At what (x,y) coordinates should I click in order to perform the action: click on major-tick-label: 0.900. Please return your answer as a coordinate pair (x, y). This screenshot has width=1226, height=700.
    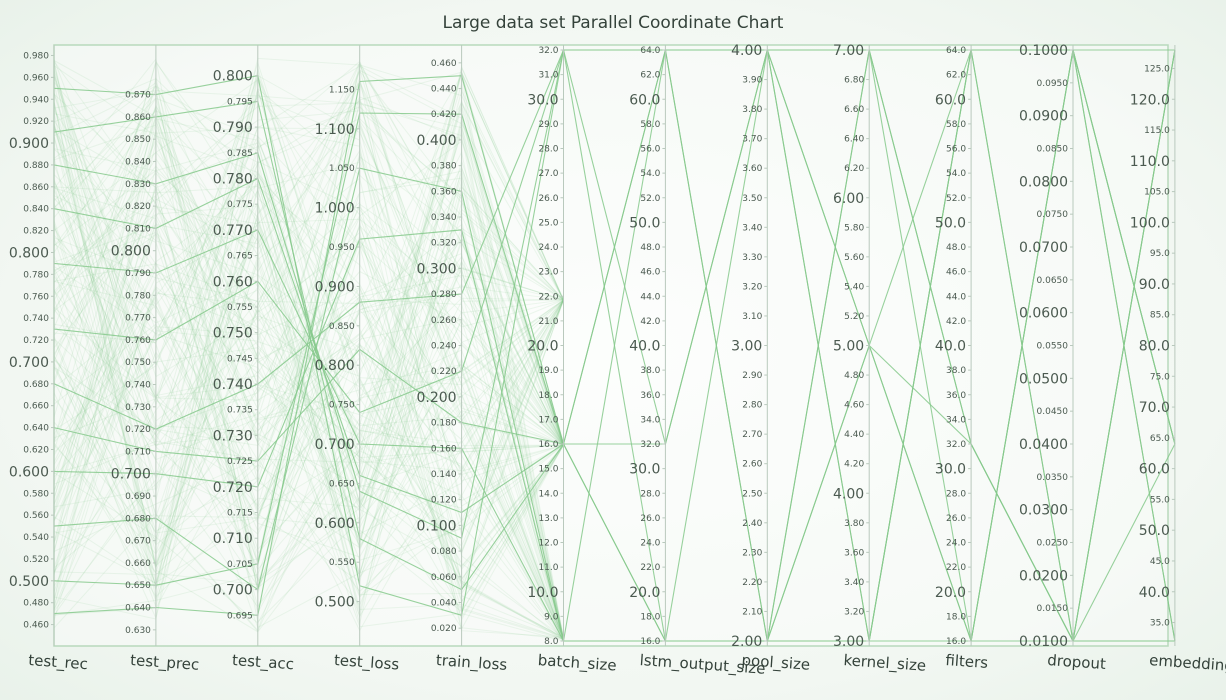
    Looking at the image, I should click on (335, 287).